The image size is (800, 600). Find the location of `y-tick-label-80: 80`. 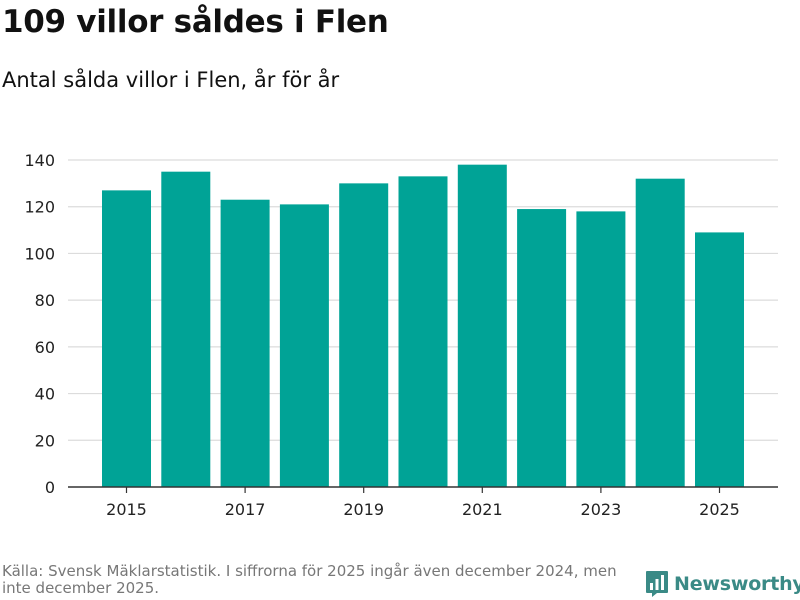

y-tick-label-80: 80 is located at coordinates (45, 300).